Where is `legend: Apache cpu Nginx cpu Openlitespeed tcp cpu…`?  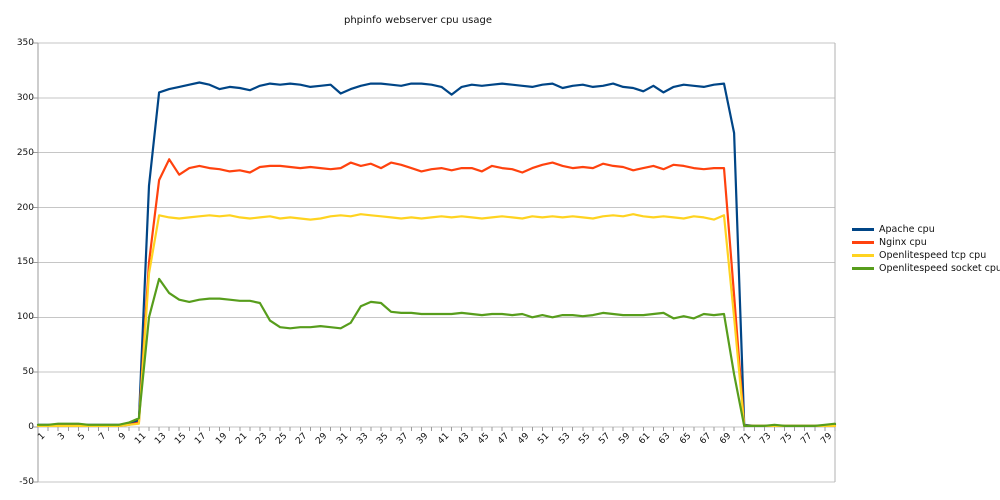 legend: Apache cpu Nginx cpu Openlitespeed tcp cpu… is located at coordinates (926, 249).